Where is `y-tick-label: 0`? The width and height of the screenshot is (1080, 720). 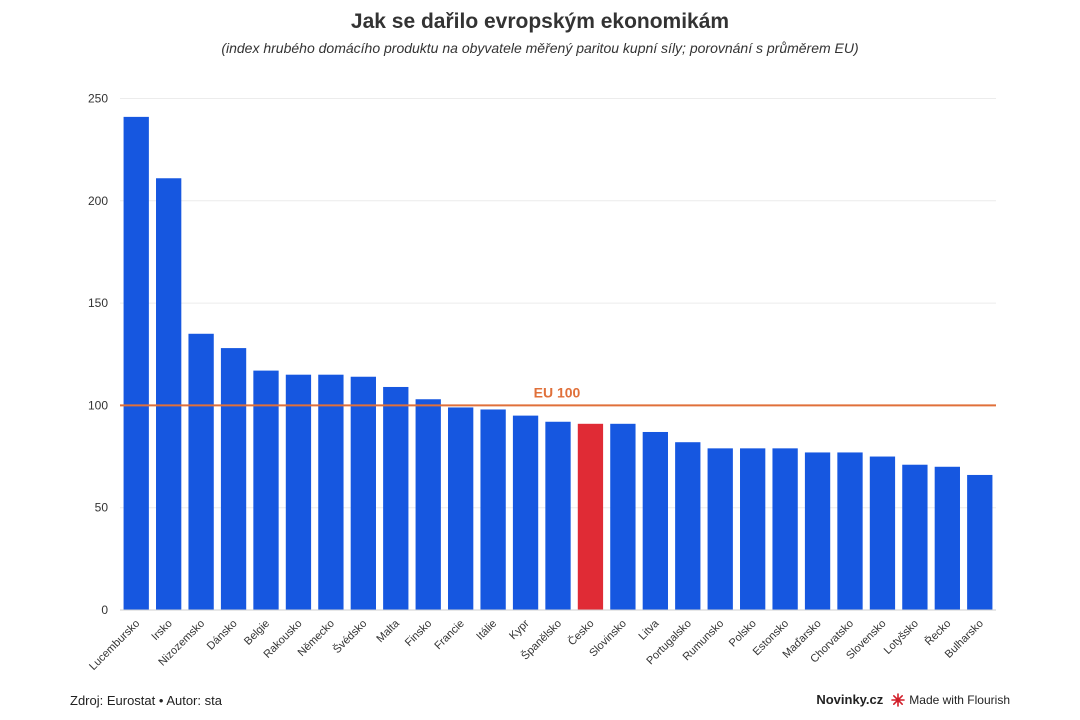
y-tick-label: 0 is located at coordinates (104, 610).